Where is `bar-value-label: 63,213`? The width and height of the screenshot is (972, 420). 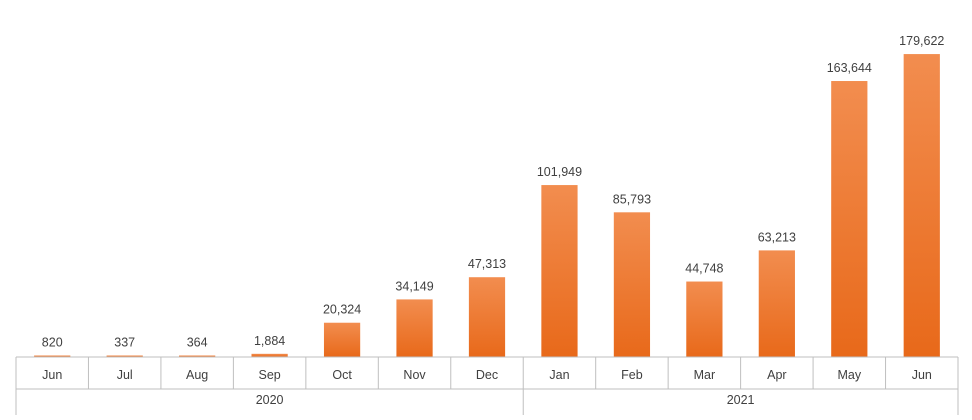 bar-value-label: 63,213 is located at coordinates (777, 237).